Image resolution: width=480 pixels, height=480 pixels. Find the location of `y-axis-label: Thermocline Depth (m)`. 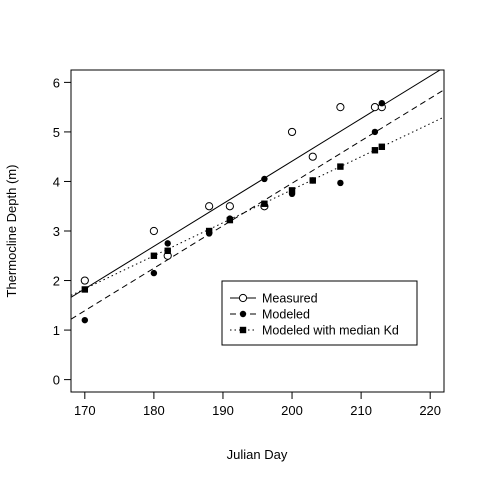

y-axis-label: Thermocline Depth (m) is located at coordinates (11, 231).